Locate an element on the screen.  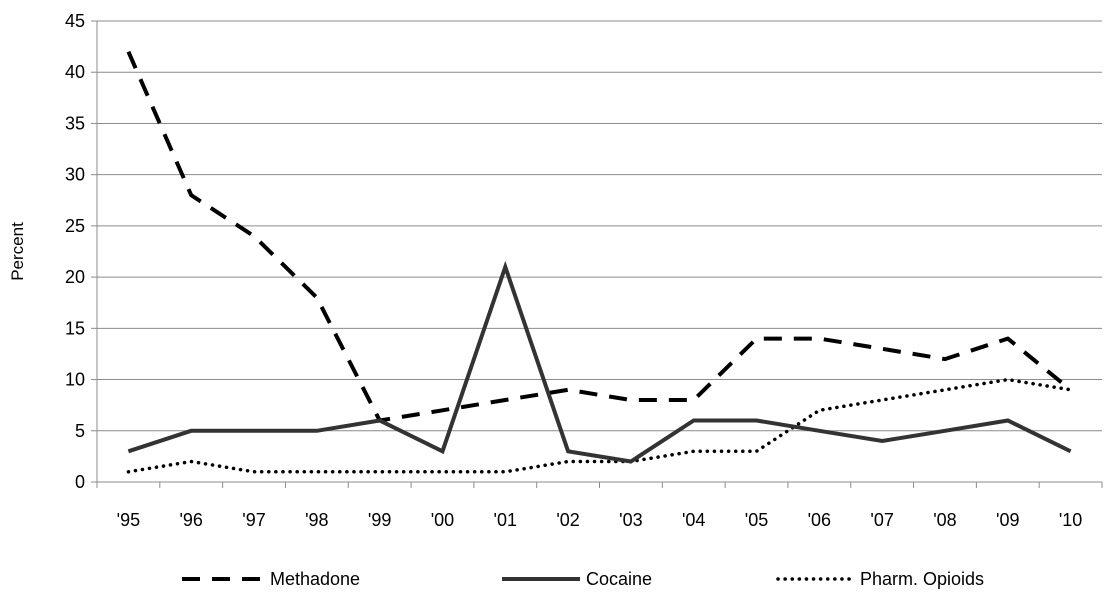
y-tick-label: 5 is located at coordinates (80, 431).